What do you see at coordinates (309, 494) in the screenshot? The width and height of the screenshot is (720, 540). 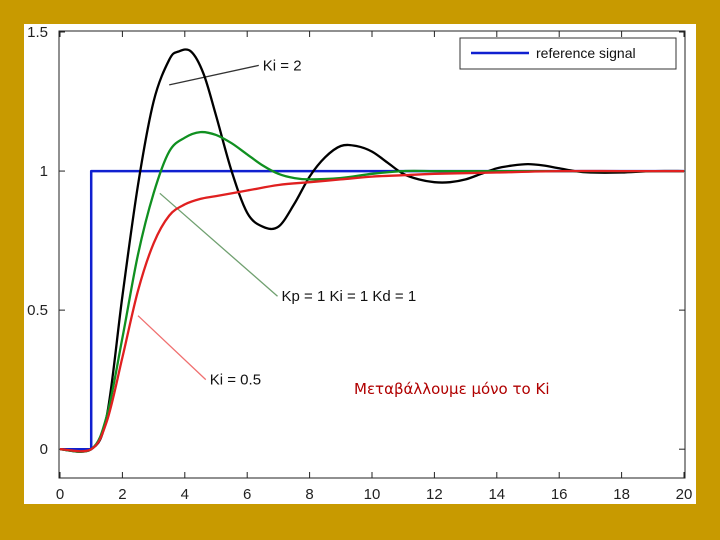 I see `x-tick-label: 8` at bounding box center [309, 494].